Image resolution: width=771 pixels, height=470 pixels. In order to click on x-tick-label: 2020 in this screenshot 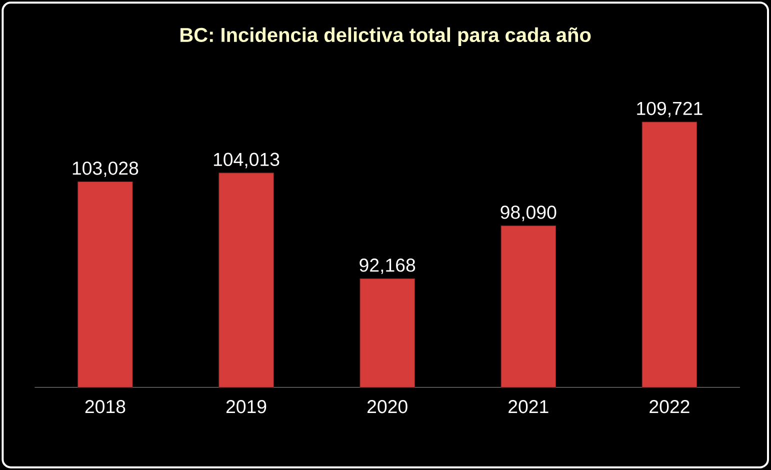, I will do `click(388, 407)`.